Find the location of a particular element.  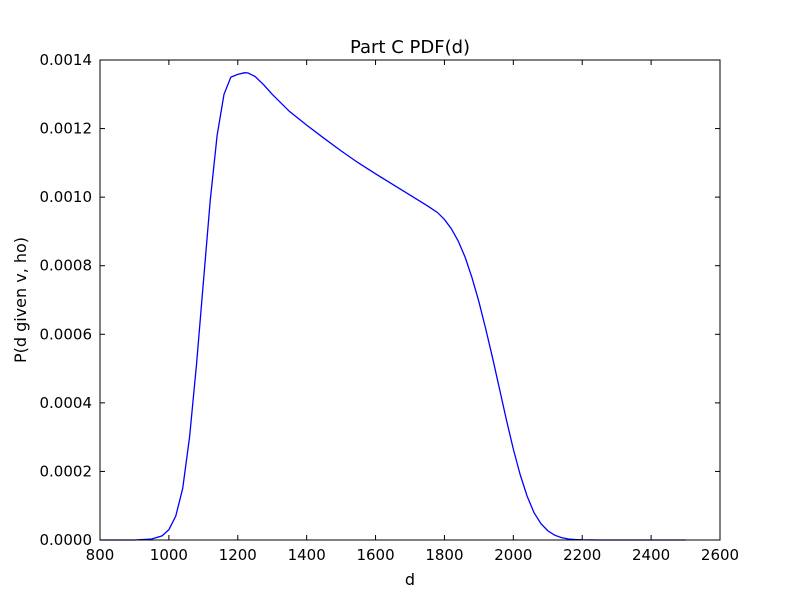

y-tick-label: 0.0006 is located at coordinates (66, 334).